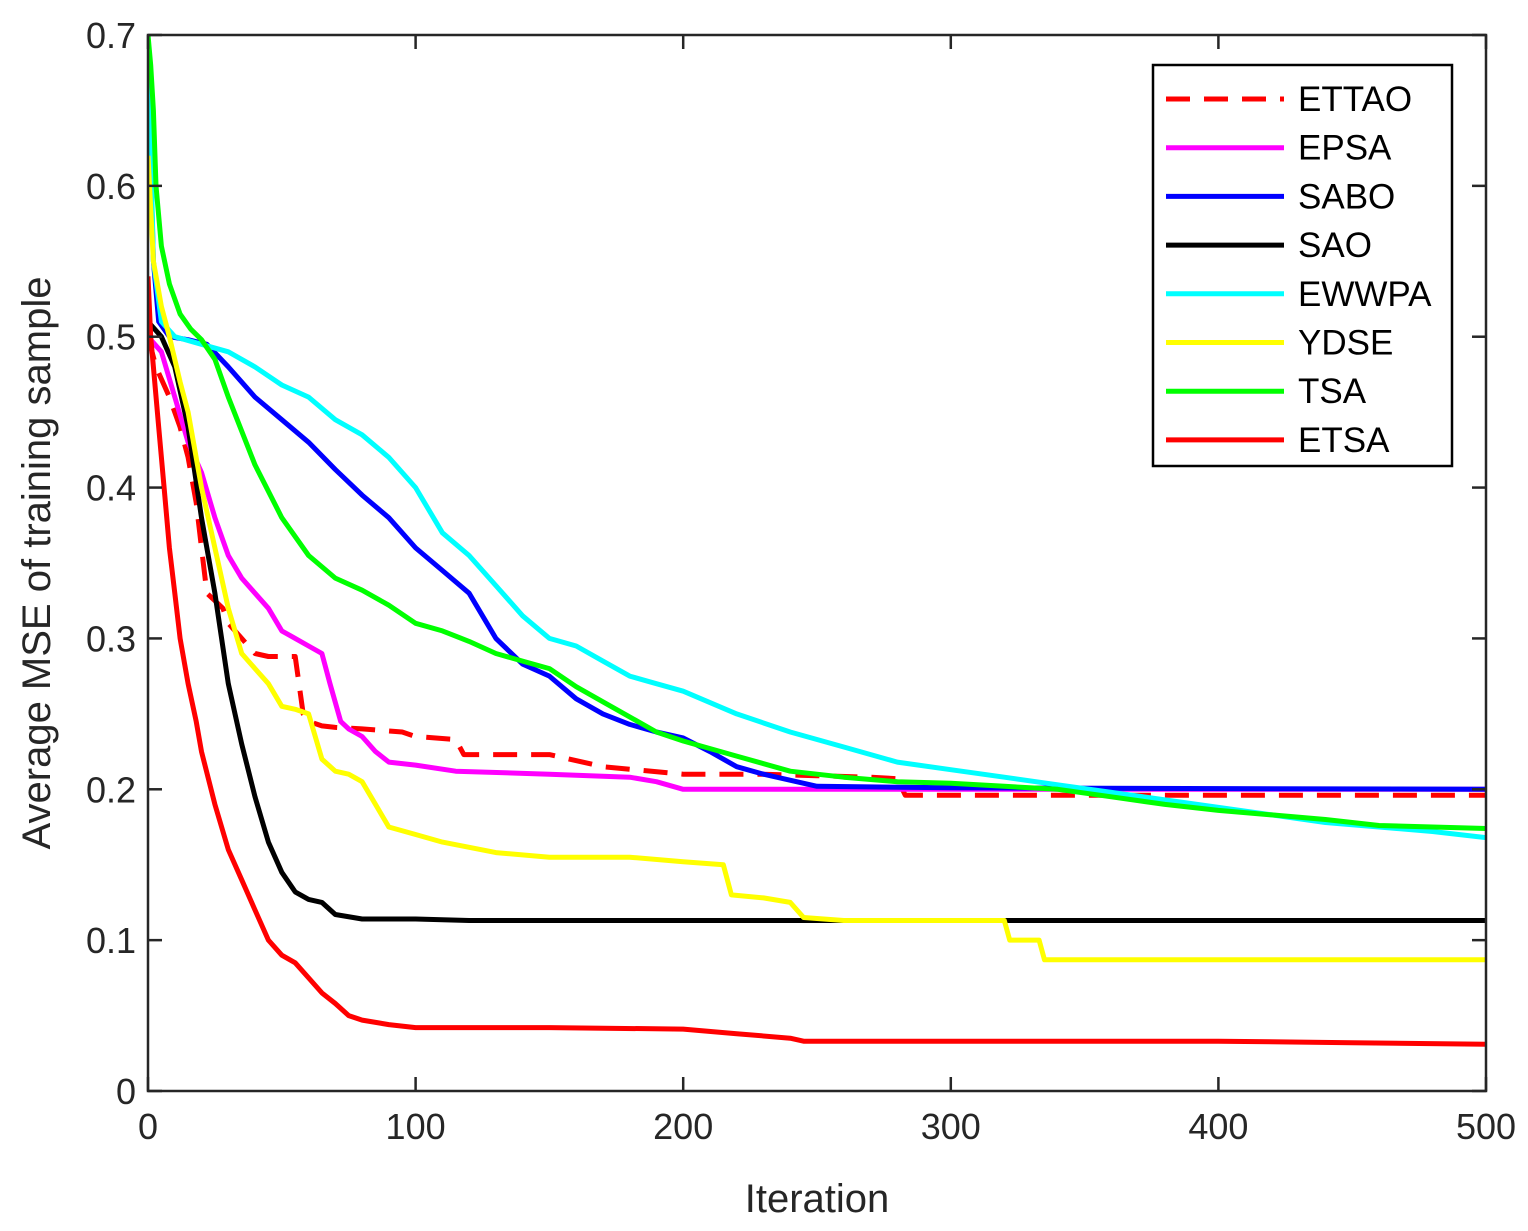  What do you see at coordinates (126, 1091) in the screenshot?
I see `y-tick-label: 0` at bounding box center [126, 1091].